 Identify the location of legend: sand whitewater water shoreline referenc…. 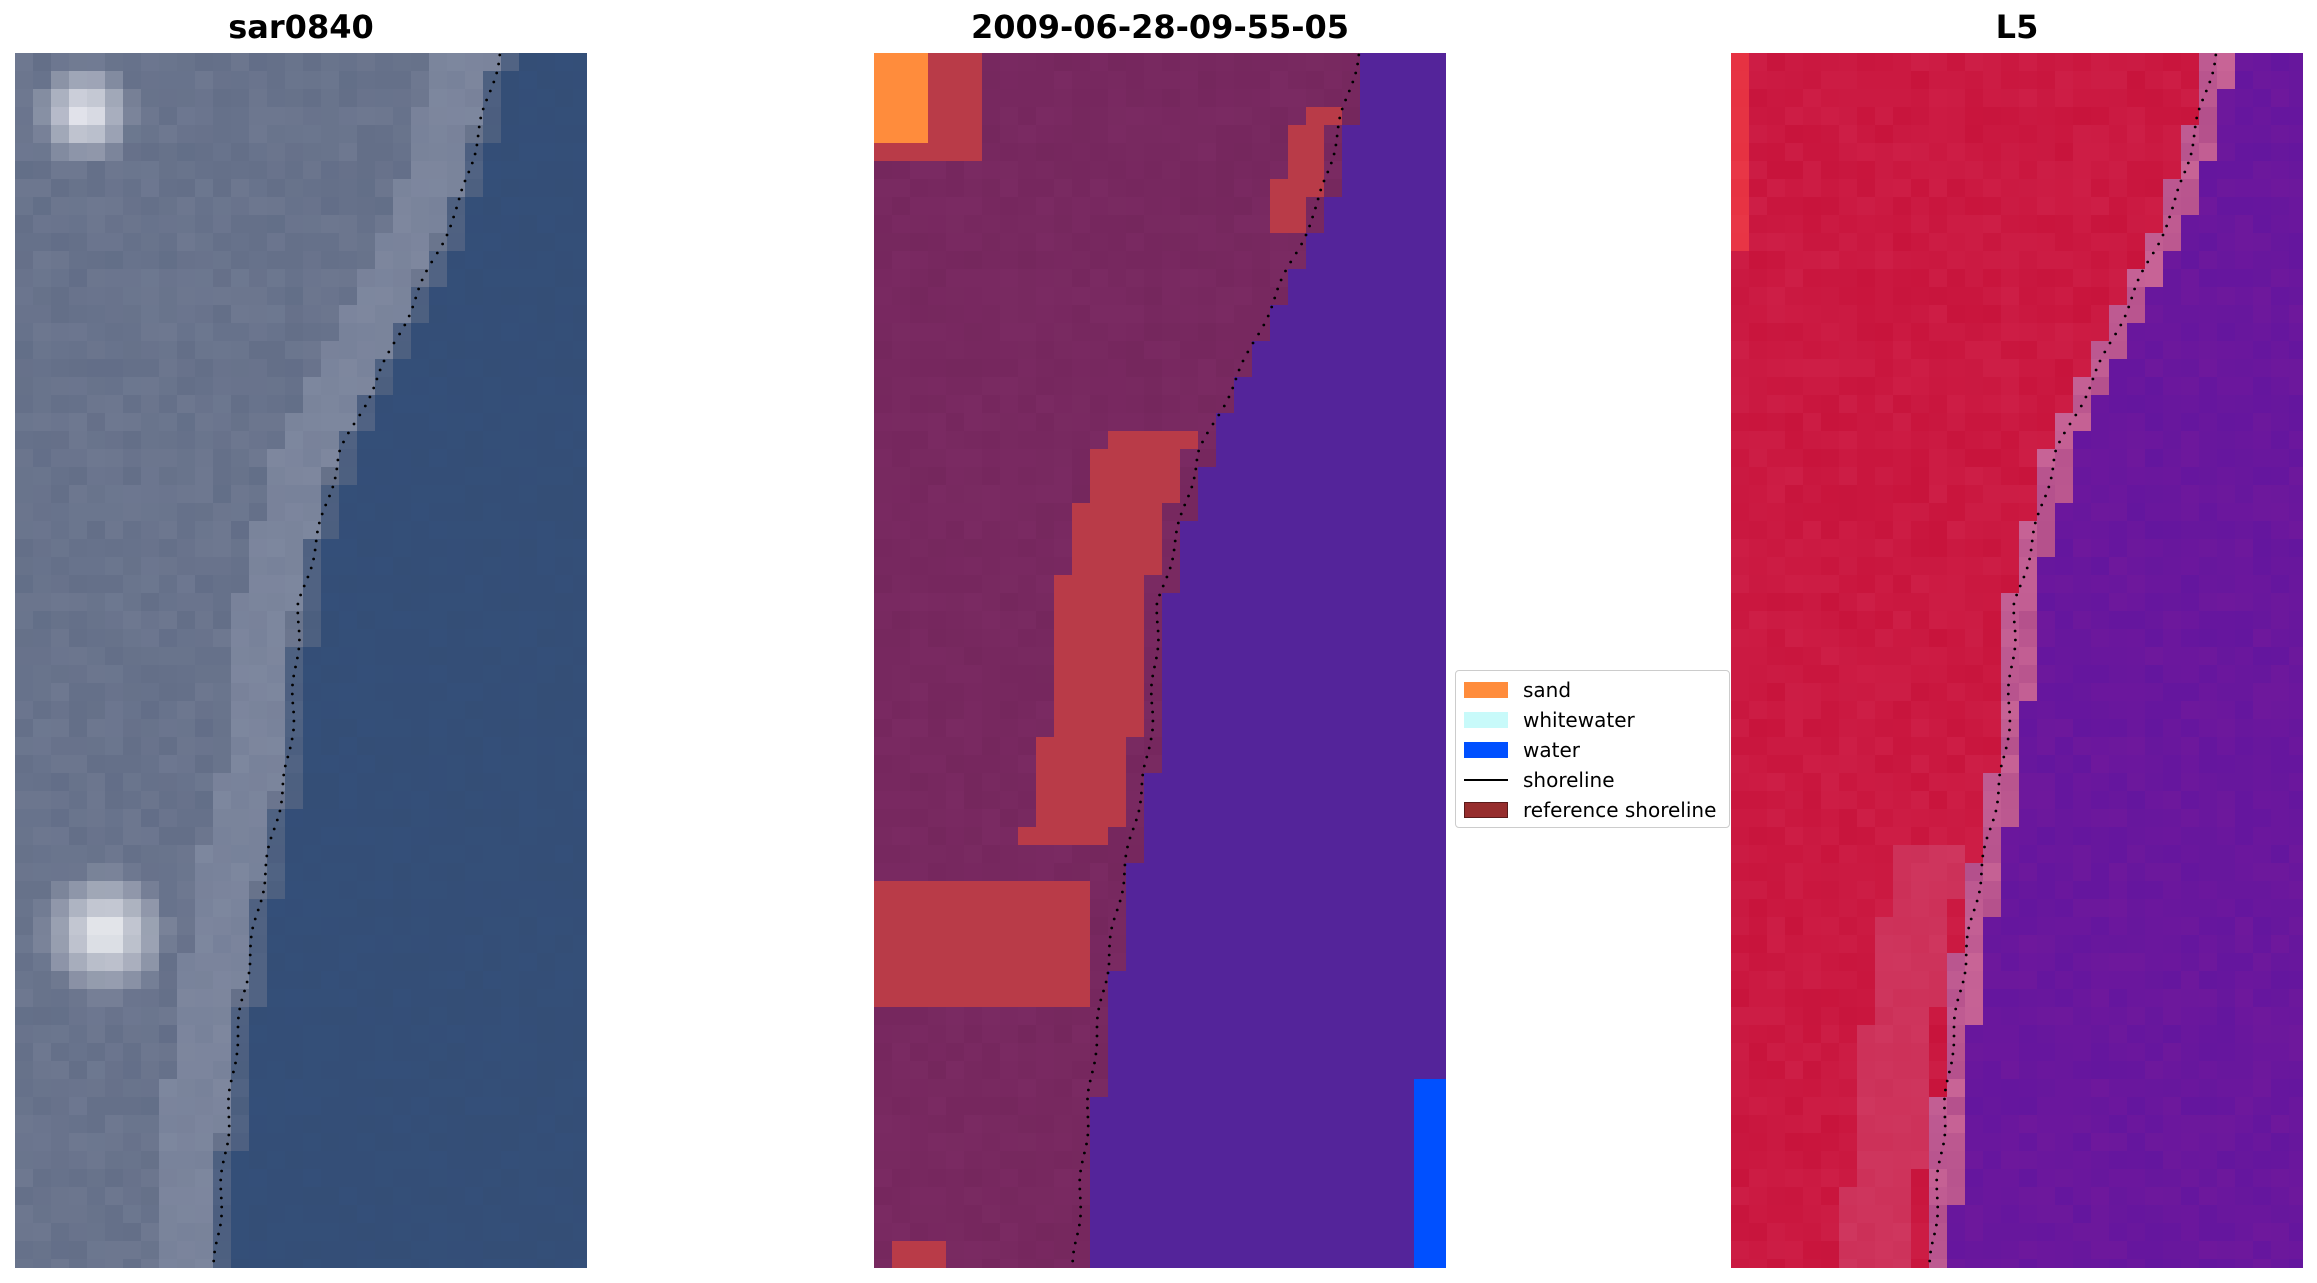
(1592, 749).